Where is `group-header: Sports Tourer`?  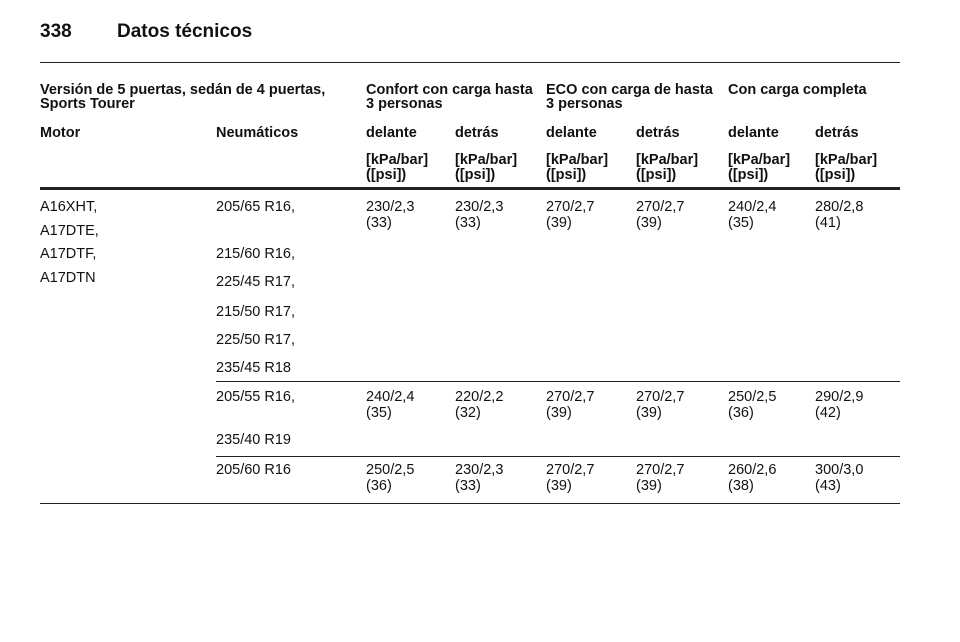 group-header: Sports Tourer is located at coordinates (87, 104).